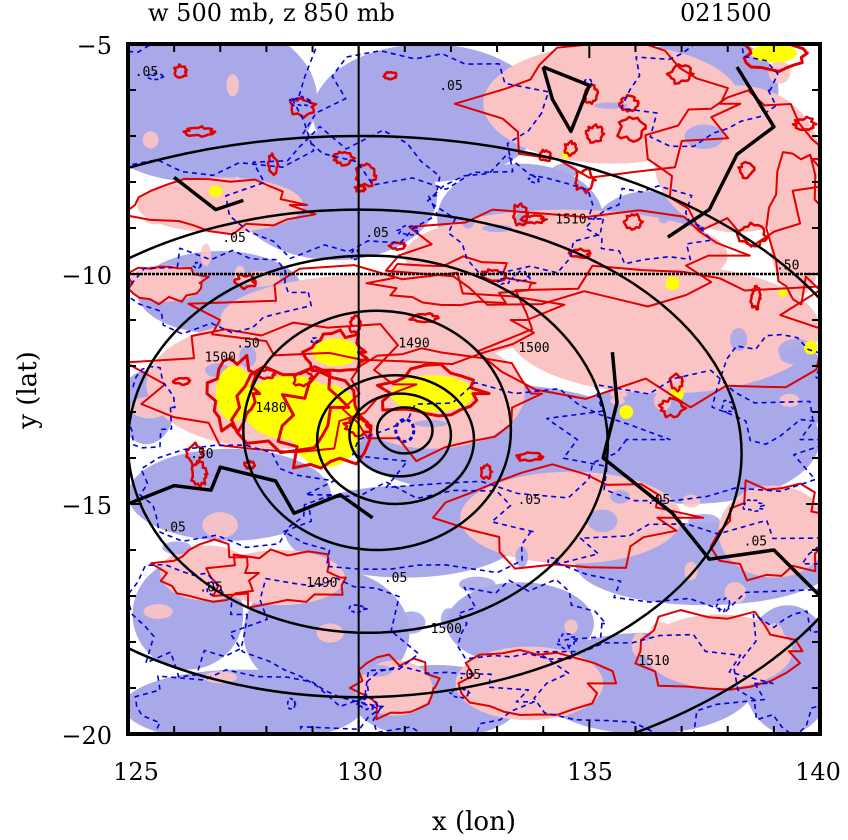  Describe the element at coordinates (271, 13) in the screenshot. I see `map-title: w 500 mb, z 850 mb` at that location.